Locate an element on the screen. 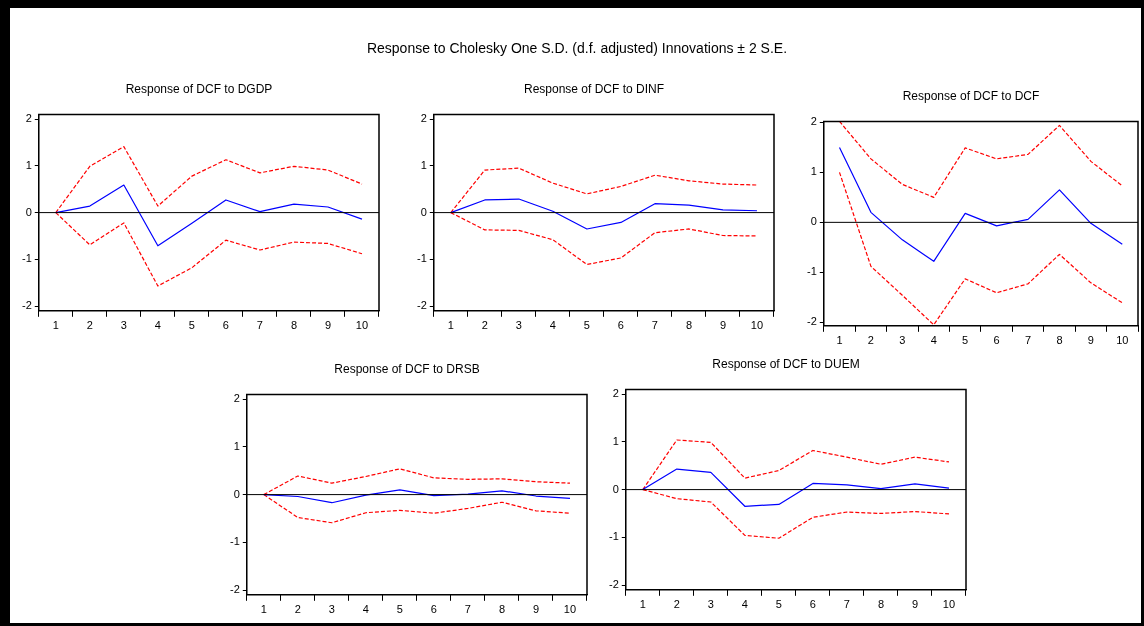  text: Response to Cholesky One S.D. (d.f. adjusted) Innovations ± 2 S.E. is located at coordinates (577, 48).